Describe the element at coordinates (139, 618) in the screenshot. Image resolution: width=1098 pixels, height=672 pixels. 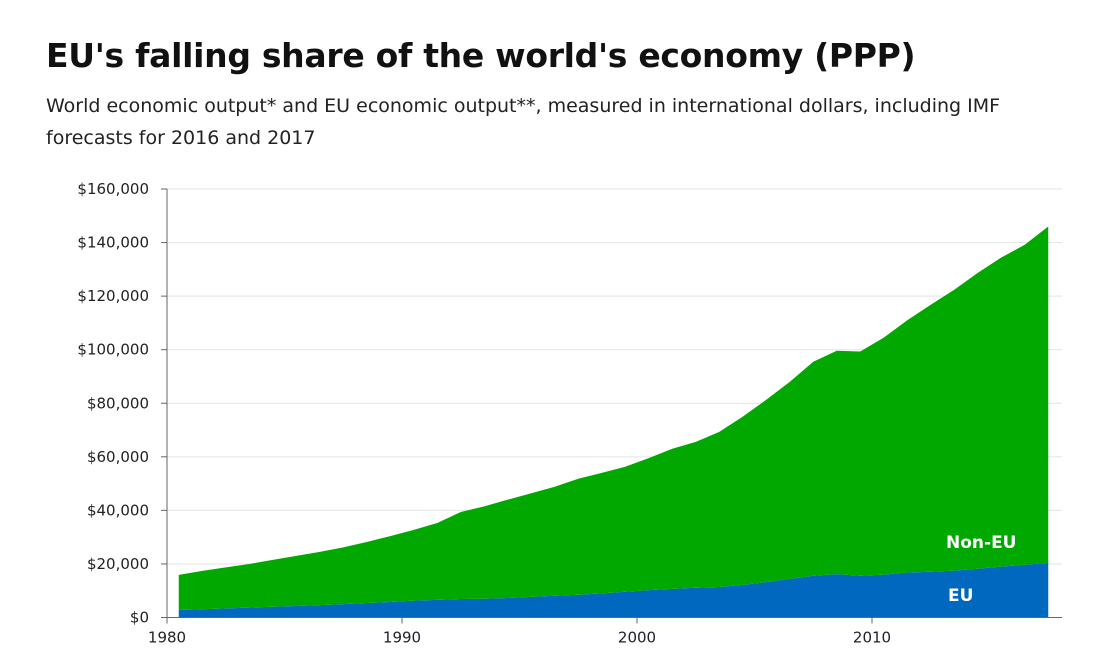
I see `y-tick-label: $0` at that location.